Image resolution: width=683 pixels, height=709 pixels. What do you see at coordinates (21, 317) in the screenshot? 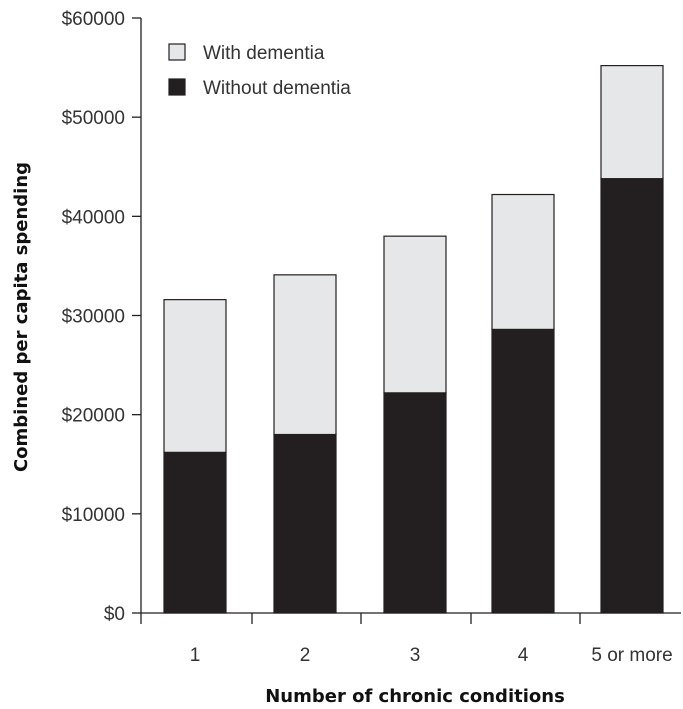
I see `y-axis-title: Combined per capita spending` at bounding box center [21, 317].